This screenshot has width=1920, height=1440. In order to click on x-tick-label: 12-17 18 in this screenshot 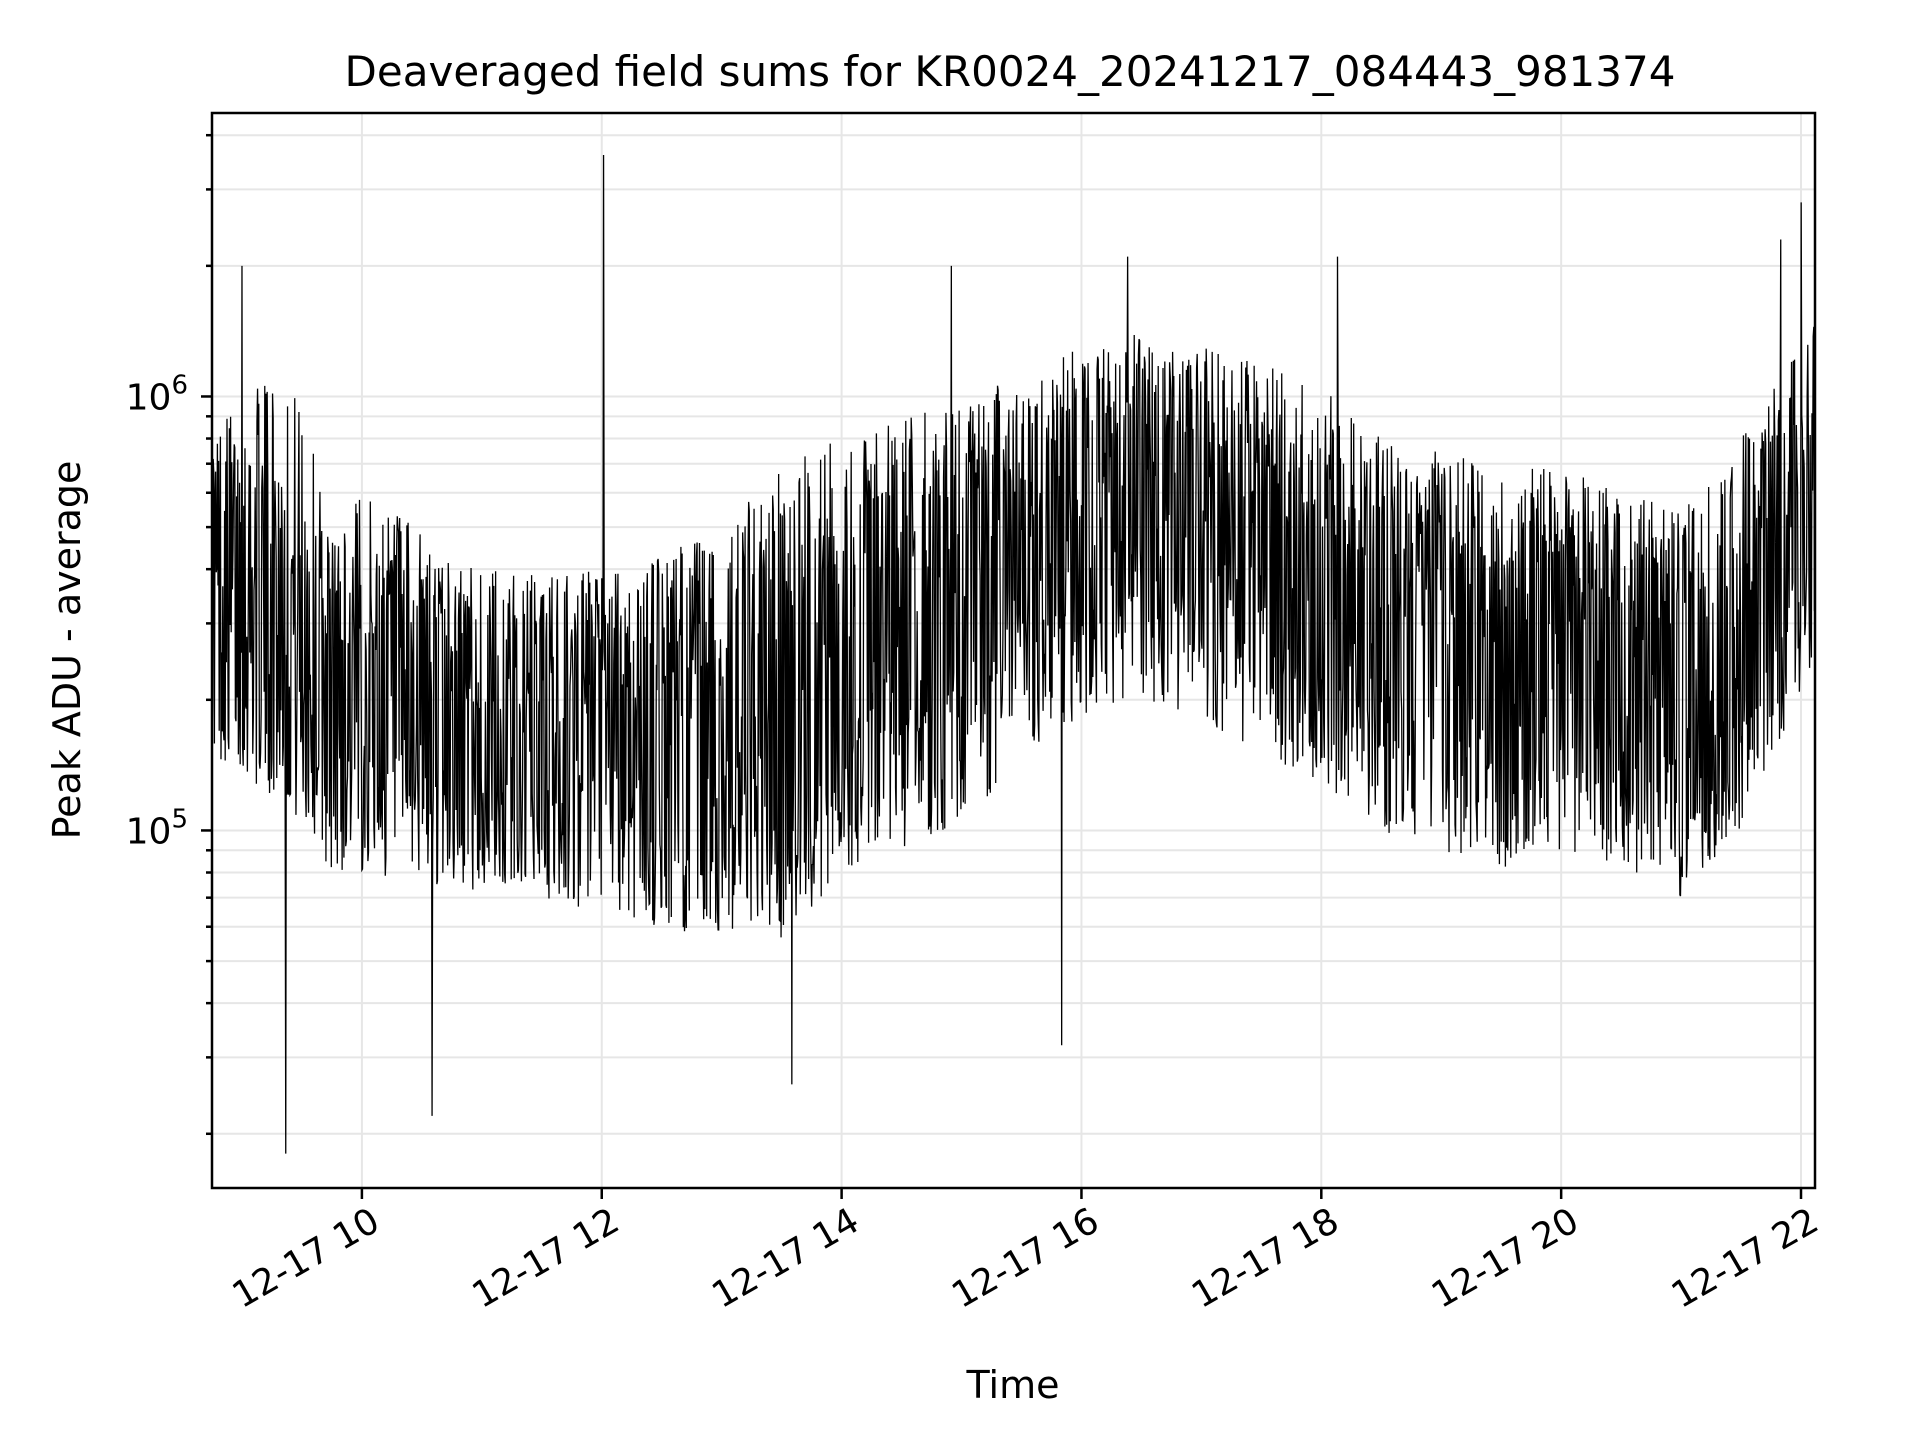, I will do `click(1265, 1258)`.